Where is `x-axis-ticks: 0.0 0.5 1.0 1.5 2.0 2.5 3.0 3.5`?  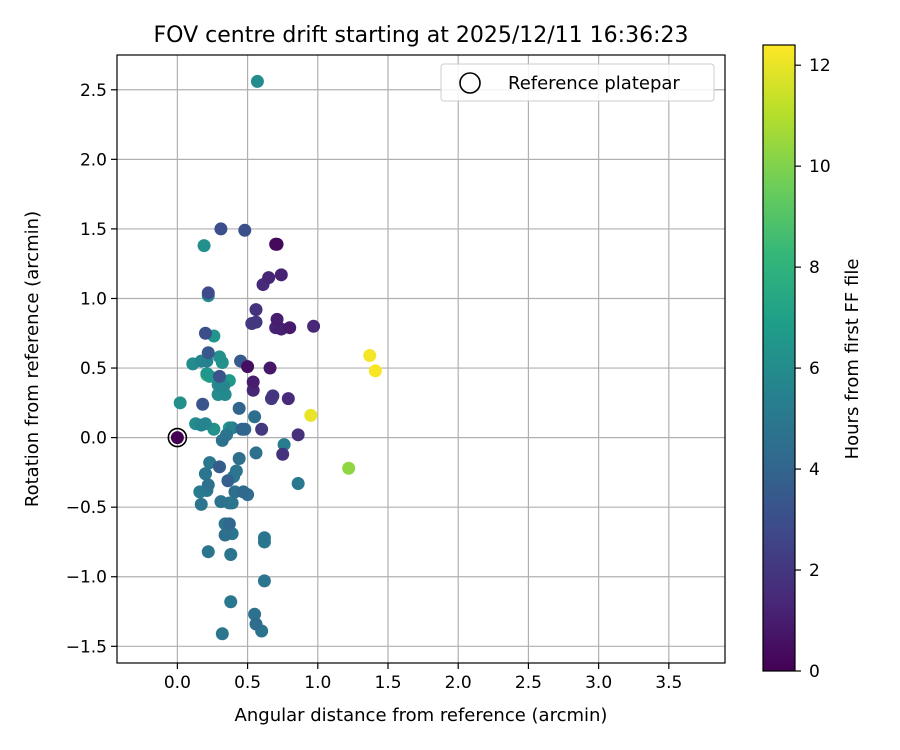
x-axis-ticks: 0.0 0.5 1.0 1.5 2.0 2.5 3.0 3.5 is located at coordinates (423, 678).